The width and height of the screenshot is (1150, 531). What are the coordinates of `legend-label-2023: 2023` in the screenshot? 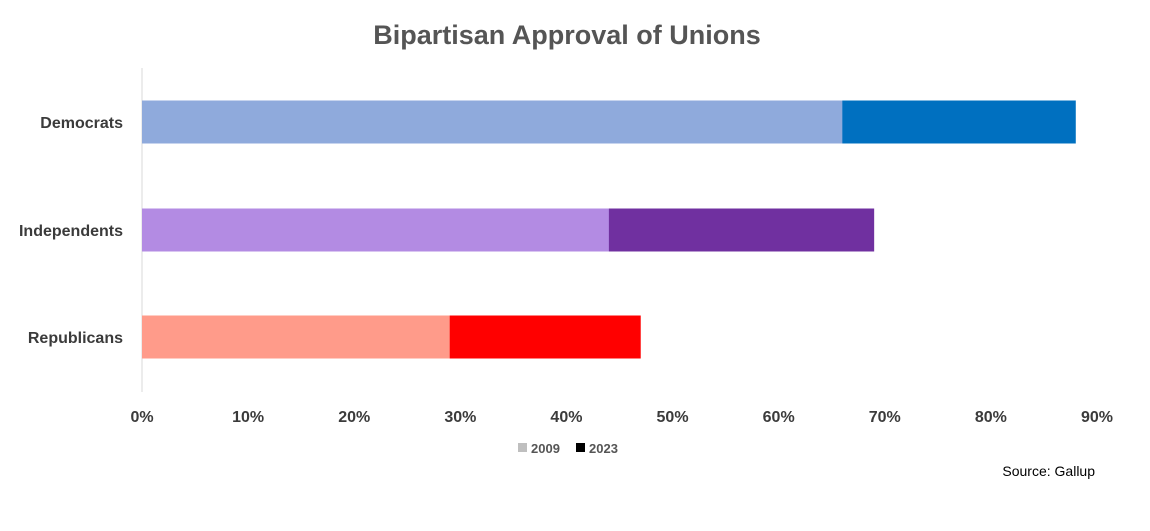 It's located at (603, 448).